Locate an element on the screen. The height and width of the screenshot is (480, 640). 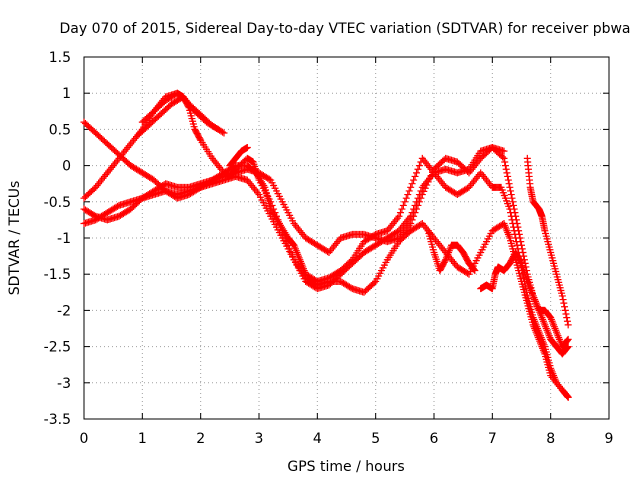
y-tick-label: 1 is located at coordinates (66, 94).